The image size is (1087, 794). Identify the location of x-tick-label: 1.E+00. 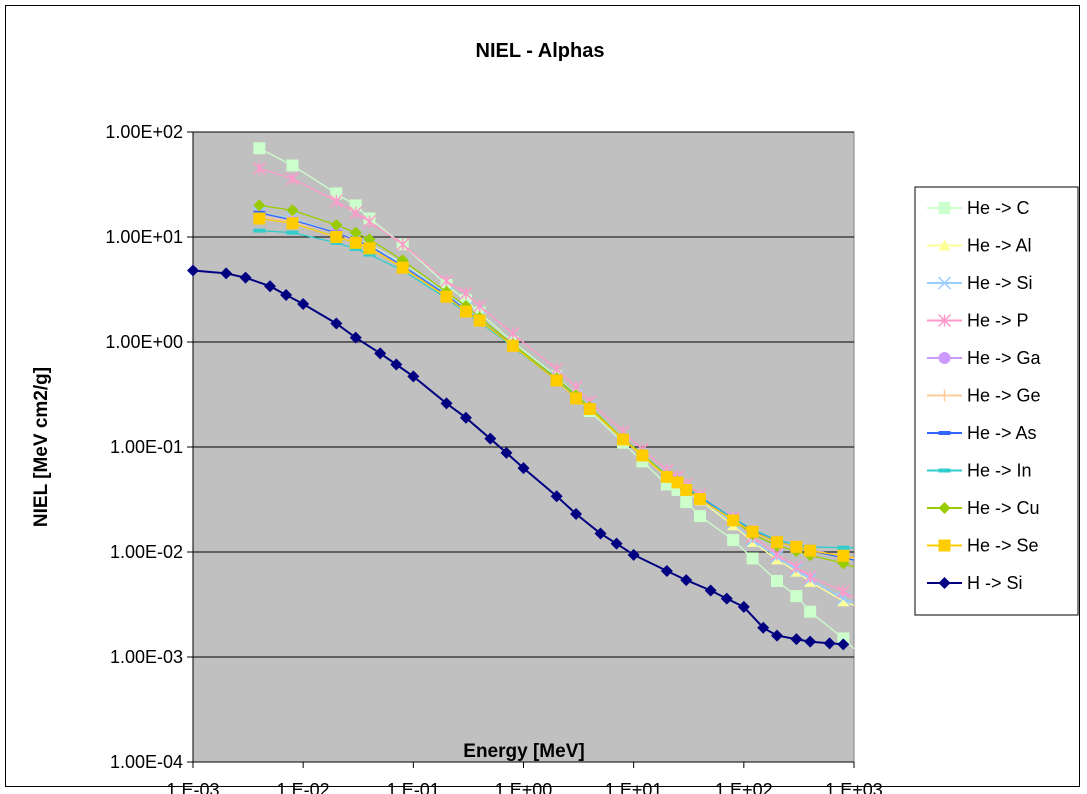
(524, 787).